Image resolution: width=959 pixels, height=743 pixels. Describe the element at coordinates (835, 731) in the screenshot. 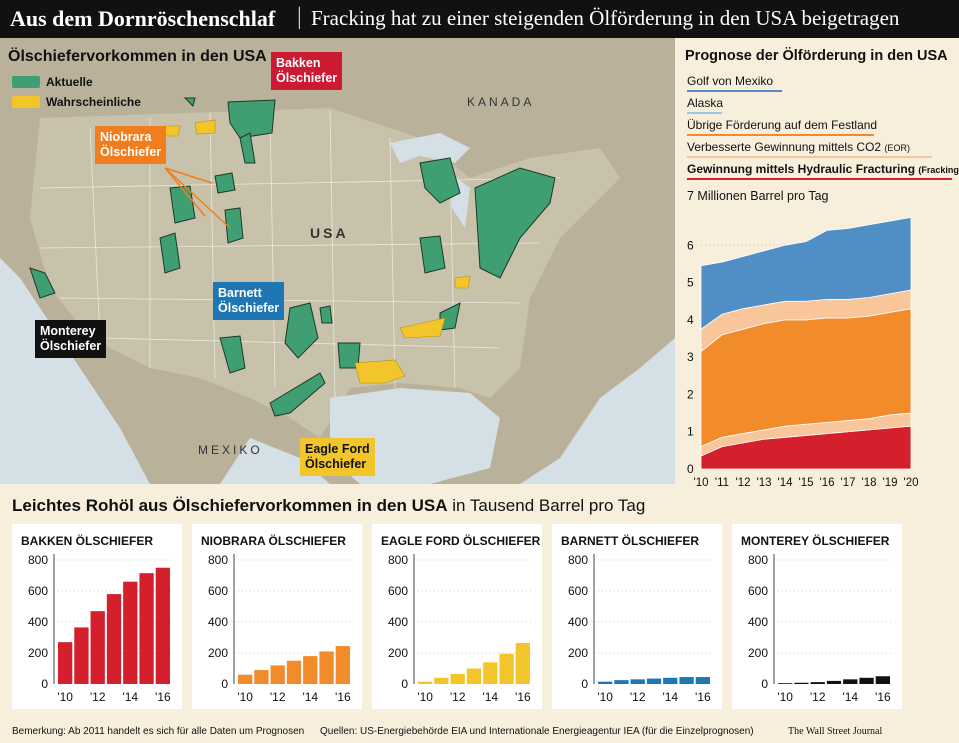

I see `footer-credit: The Wall Street Journal` at that location.